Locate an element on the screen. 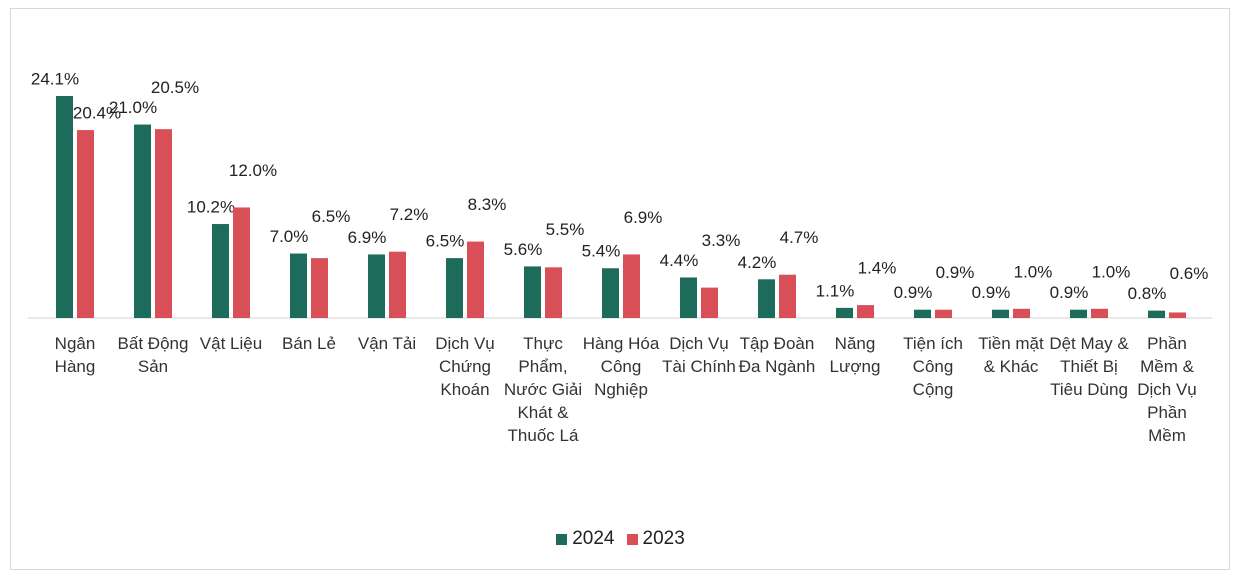 Image resolution: width=1241 pixels, height=579 pixels. value-label: 8.3% is located at coordinates (487, 204).